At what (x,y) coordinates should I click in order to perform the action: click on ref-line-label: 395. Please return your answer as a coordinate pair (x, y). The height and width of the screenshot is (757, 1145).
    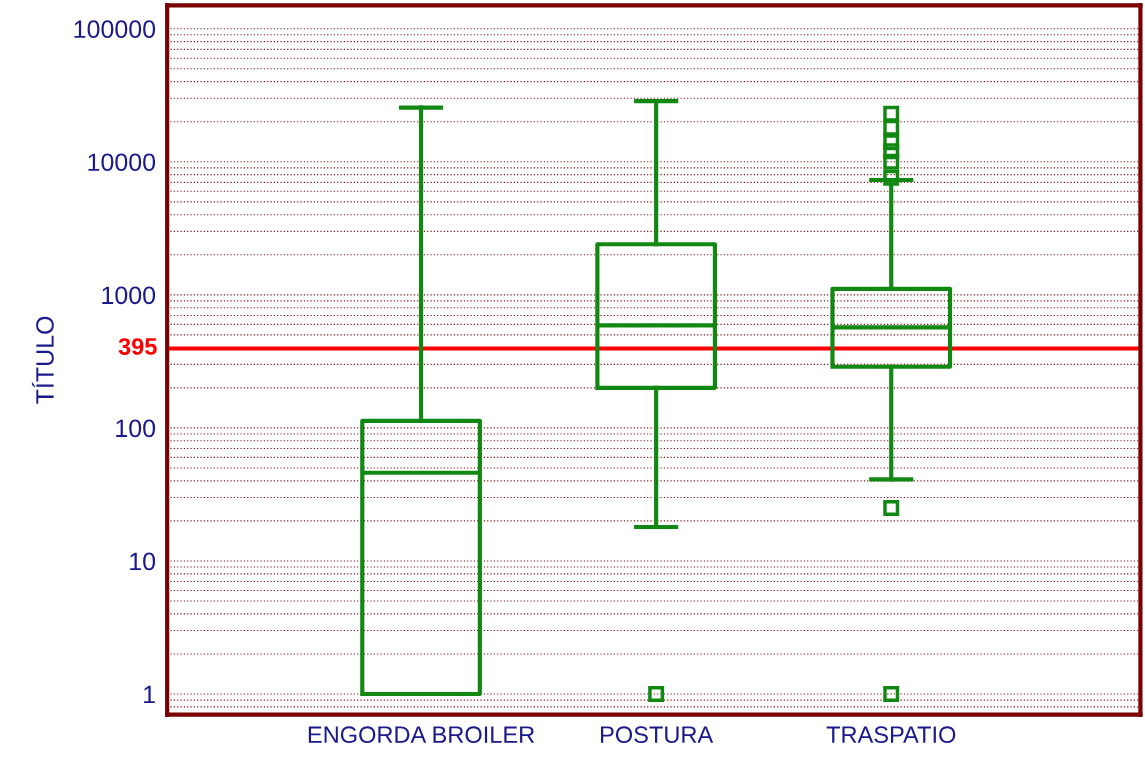
    Looking at the image, I should click on (137, 346).